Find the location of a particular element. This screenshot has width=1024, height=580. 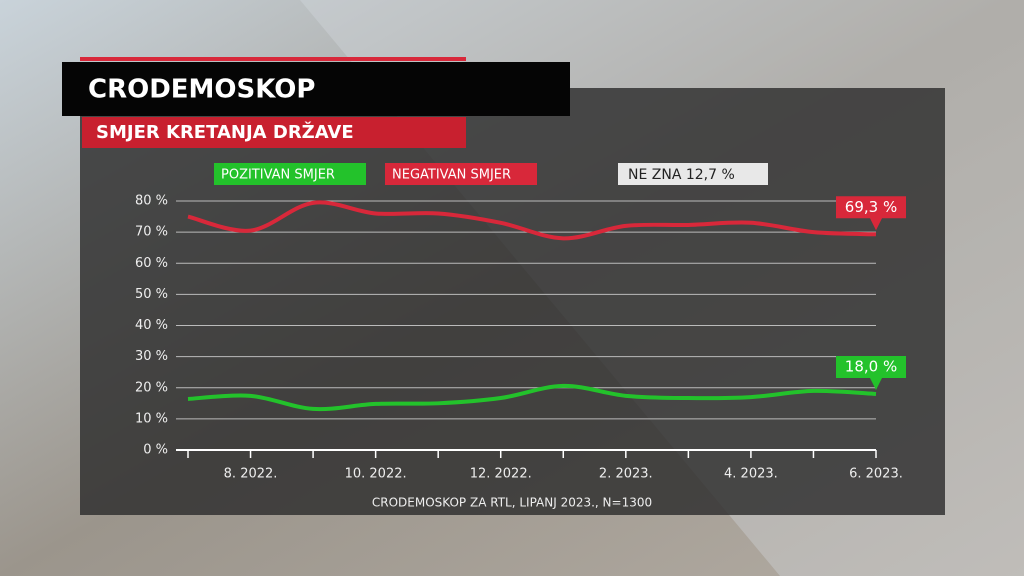

value-label: 69,3 % is located at coordinates (871, 207).